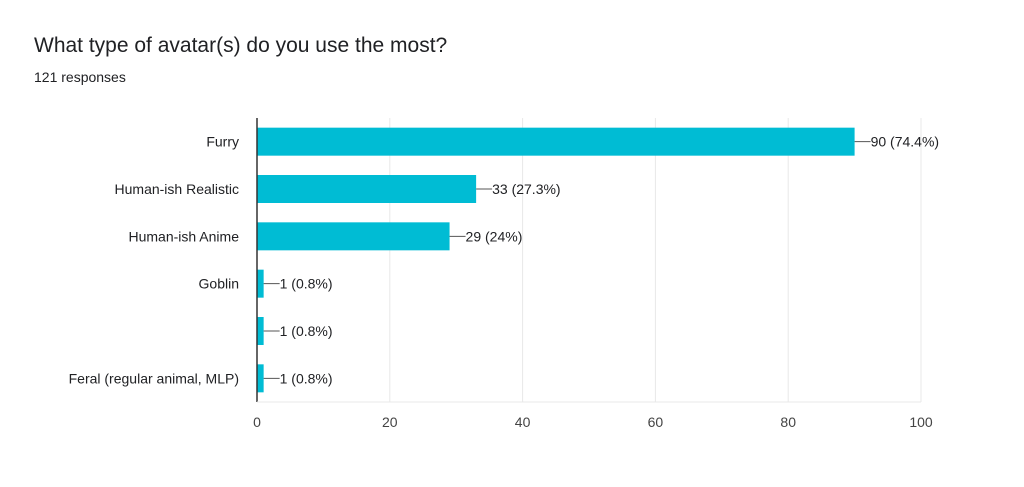  I want to click on x-tick-label: 20, so click(390, 422).